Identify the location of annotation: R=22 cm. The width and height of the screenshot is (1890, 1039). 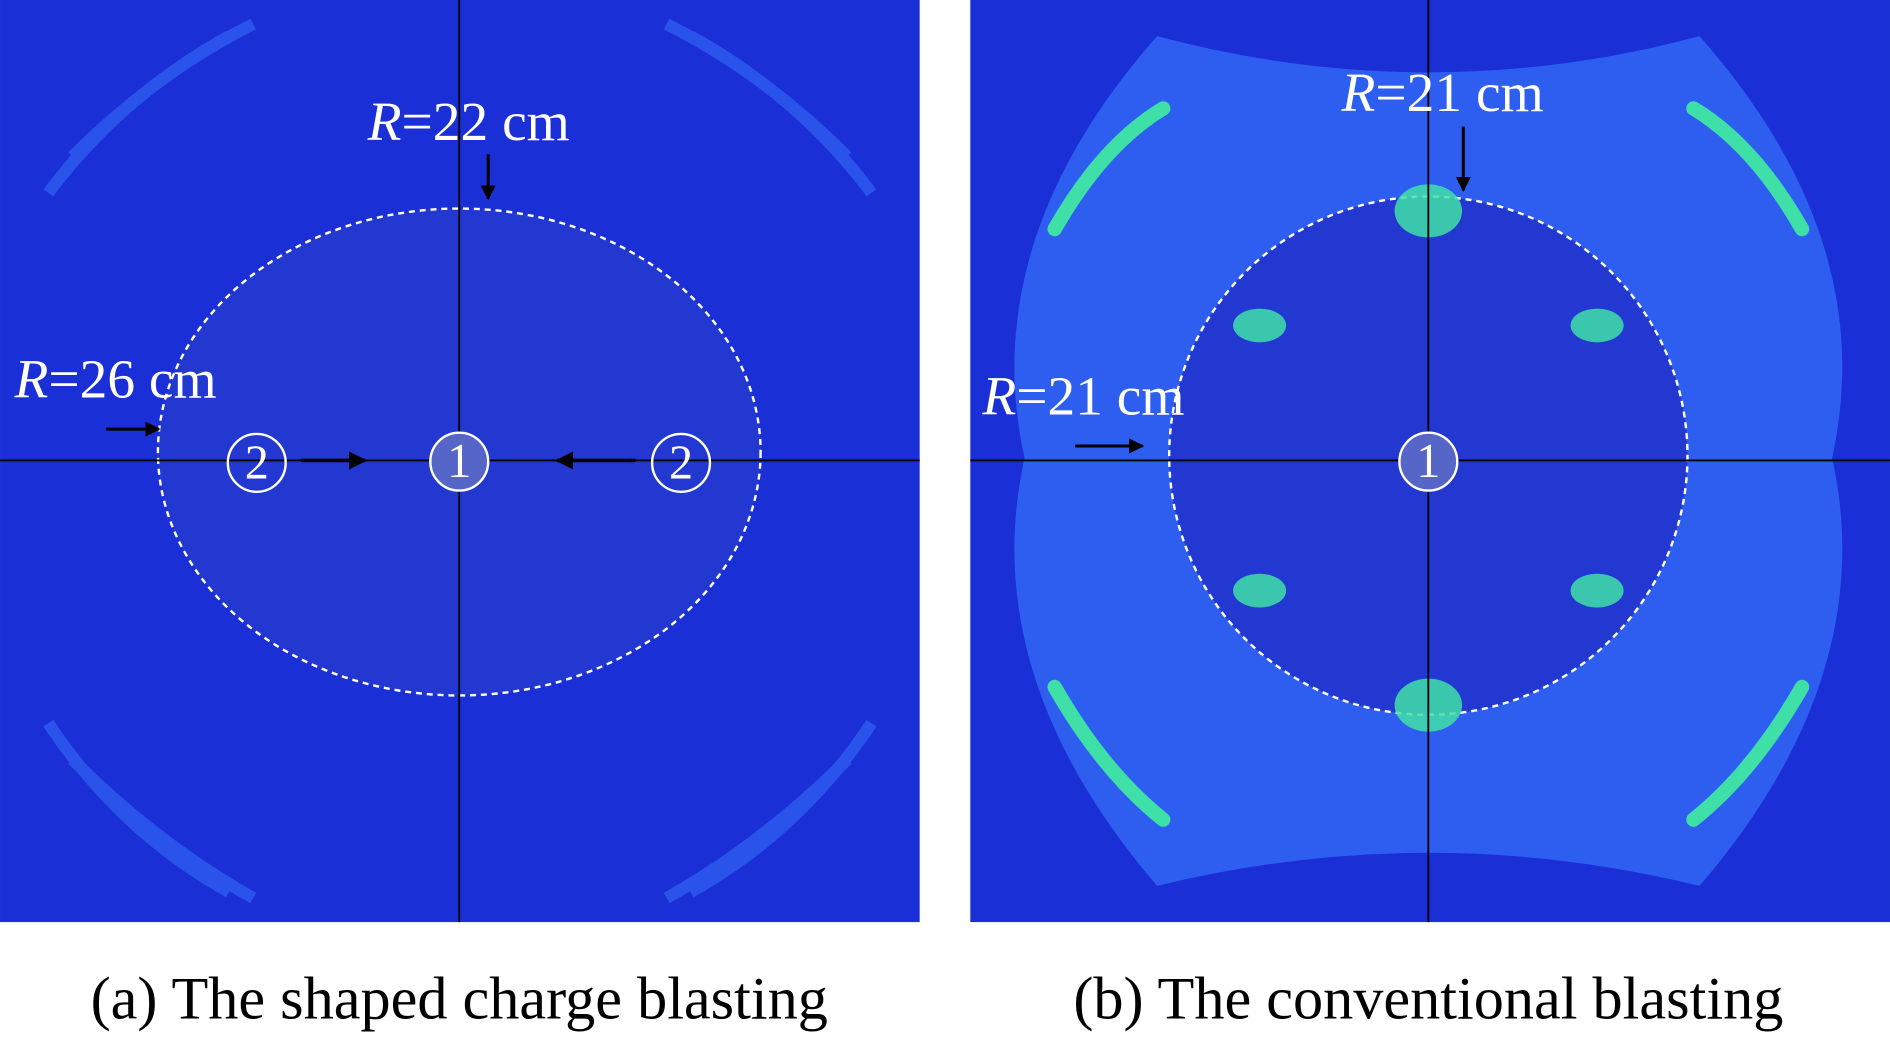
(468, 121).